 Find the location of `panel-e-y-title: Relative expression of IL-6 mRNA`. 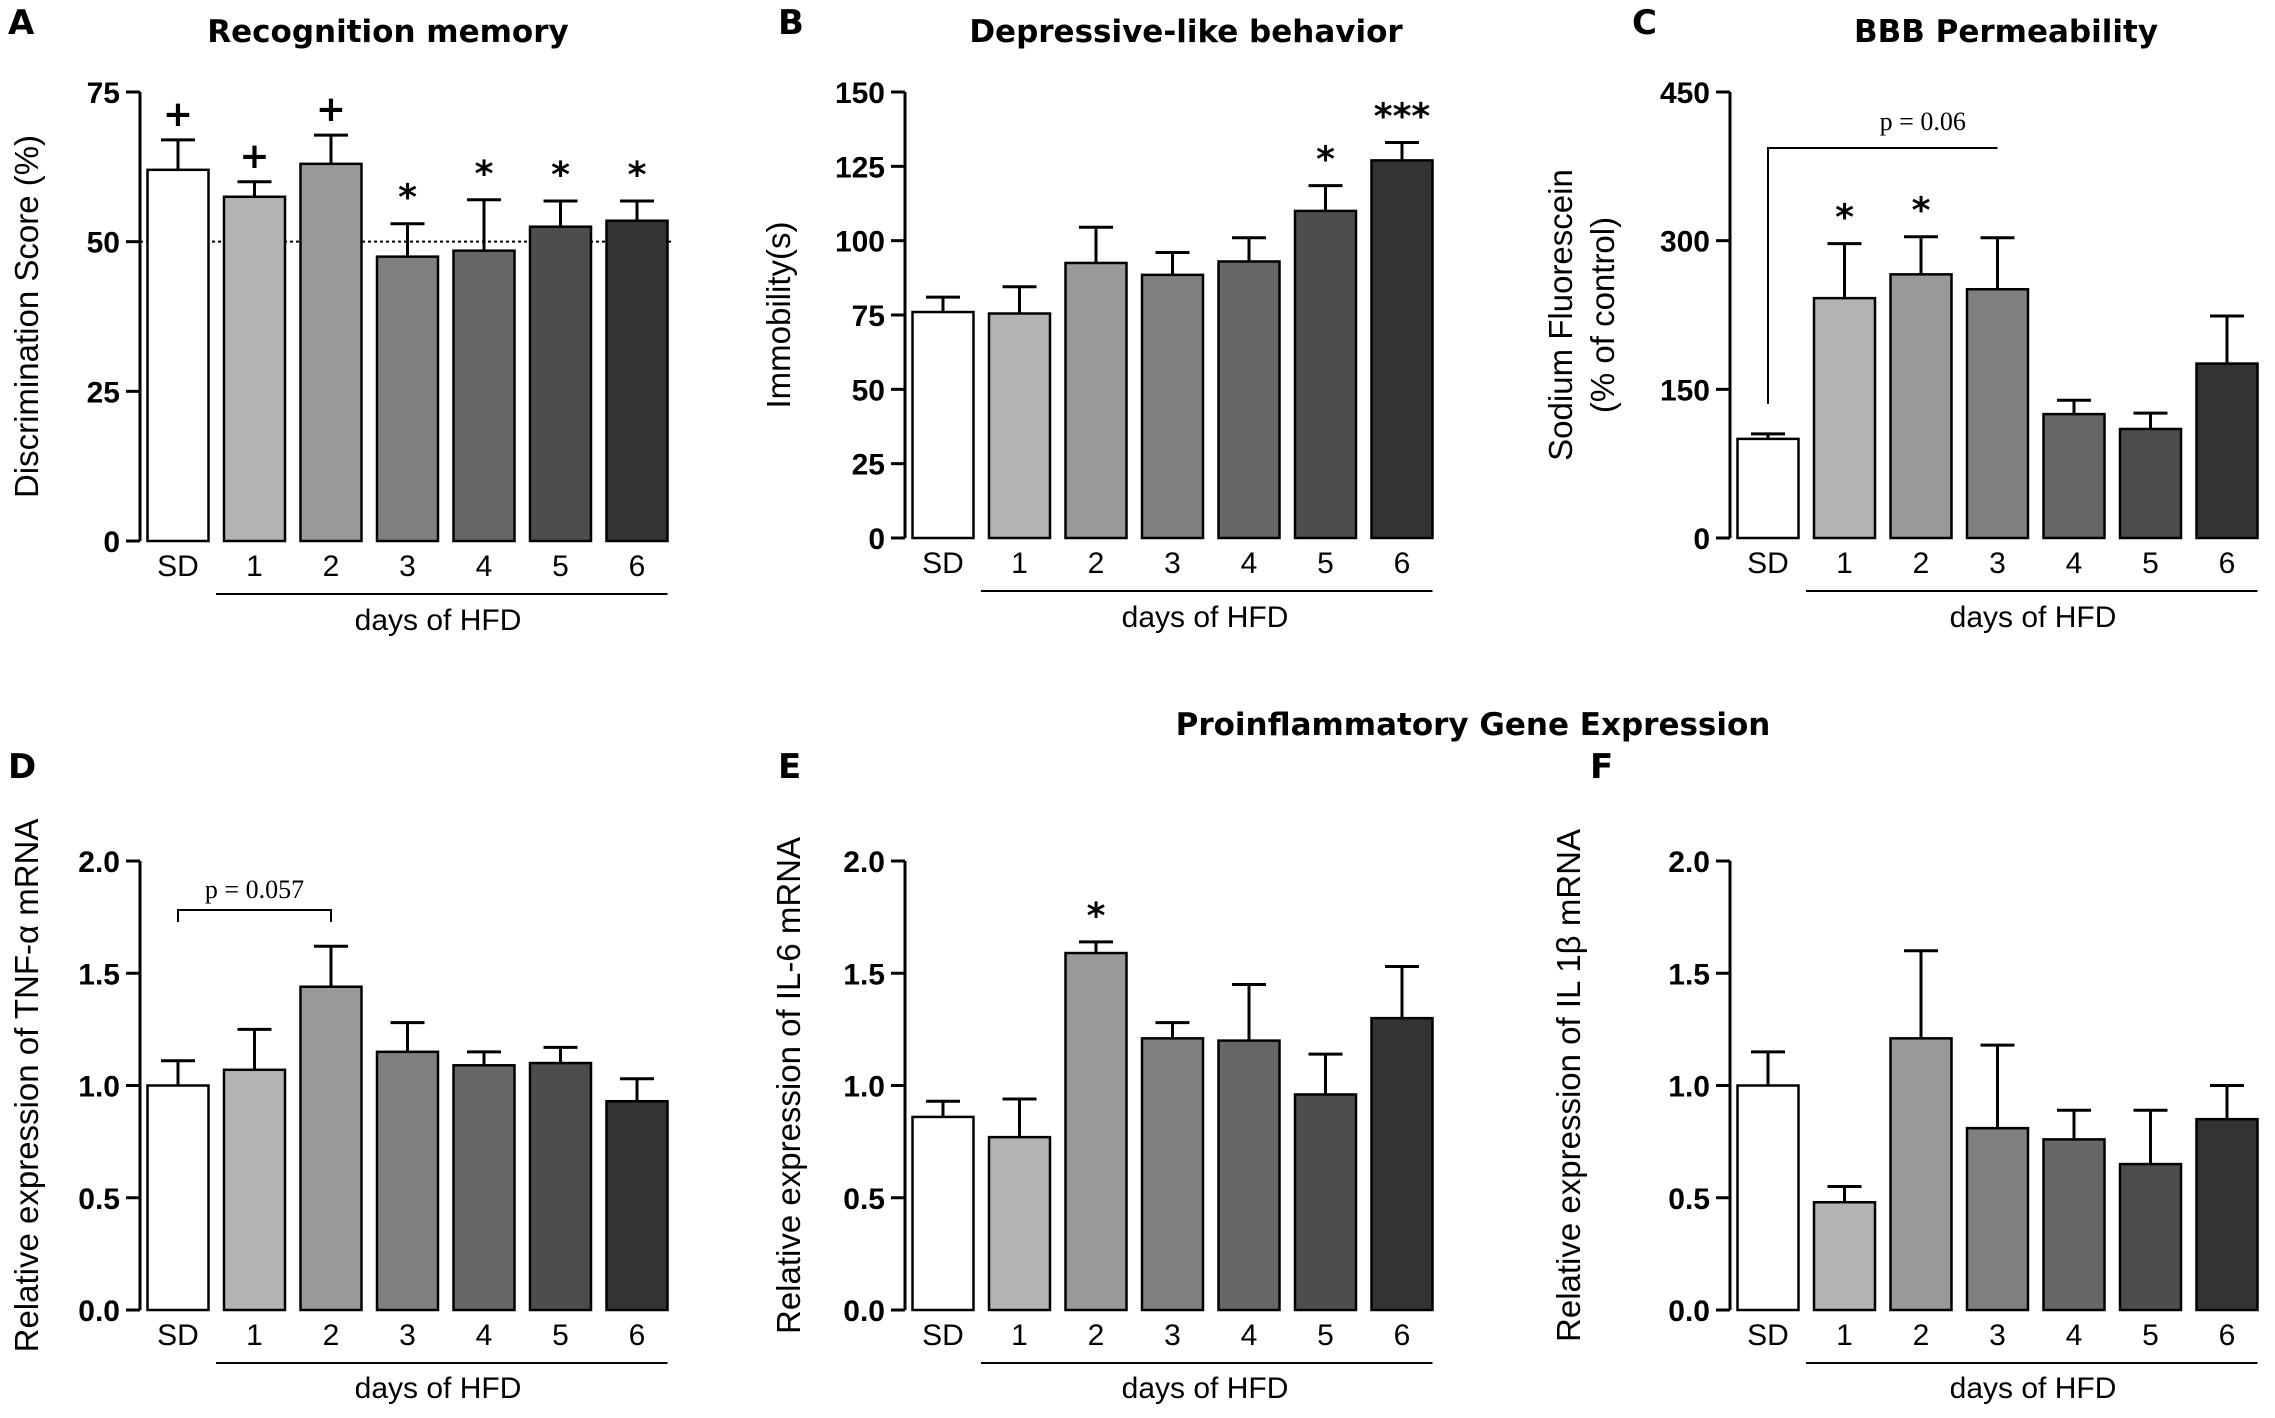

panel-e-y-title: Relative expression of IL-6 mRNA is located at coordinates (788, 1085).